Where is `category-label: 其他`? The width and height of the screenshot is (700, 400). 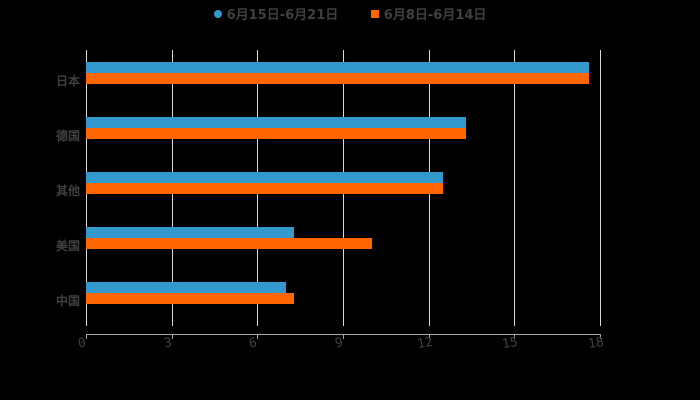
category-label: 其他 is located at coordinates (67, 191).